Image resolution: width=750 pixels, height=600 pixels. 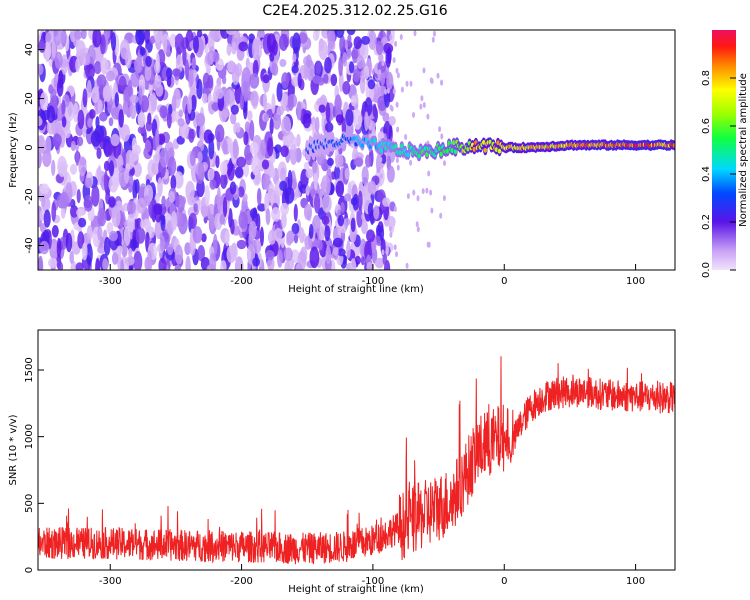 What do you see at coordinates (29, 98) in the screenshot?
I see `y-tick-label: 20` at bounding box center [29, 98].